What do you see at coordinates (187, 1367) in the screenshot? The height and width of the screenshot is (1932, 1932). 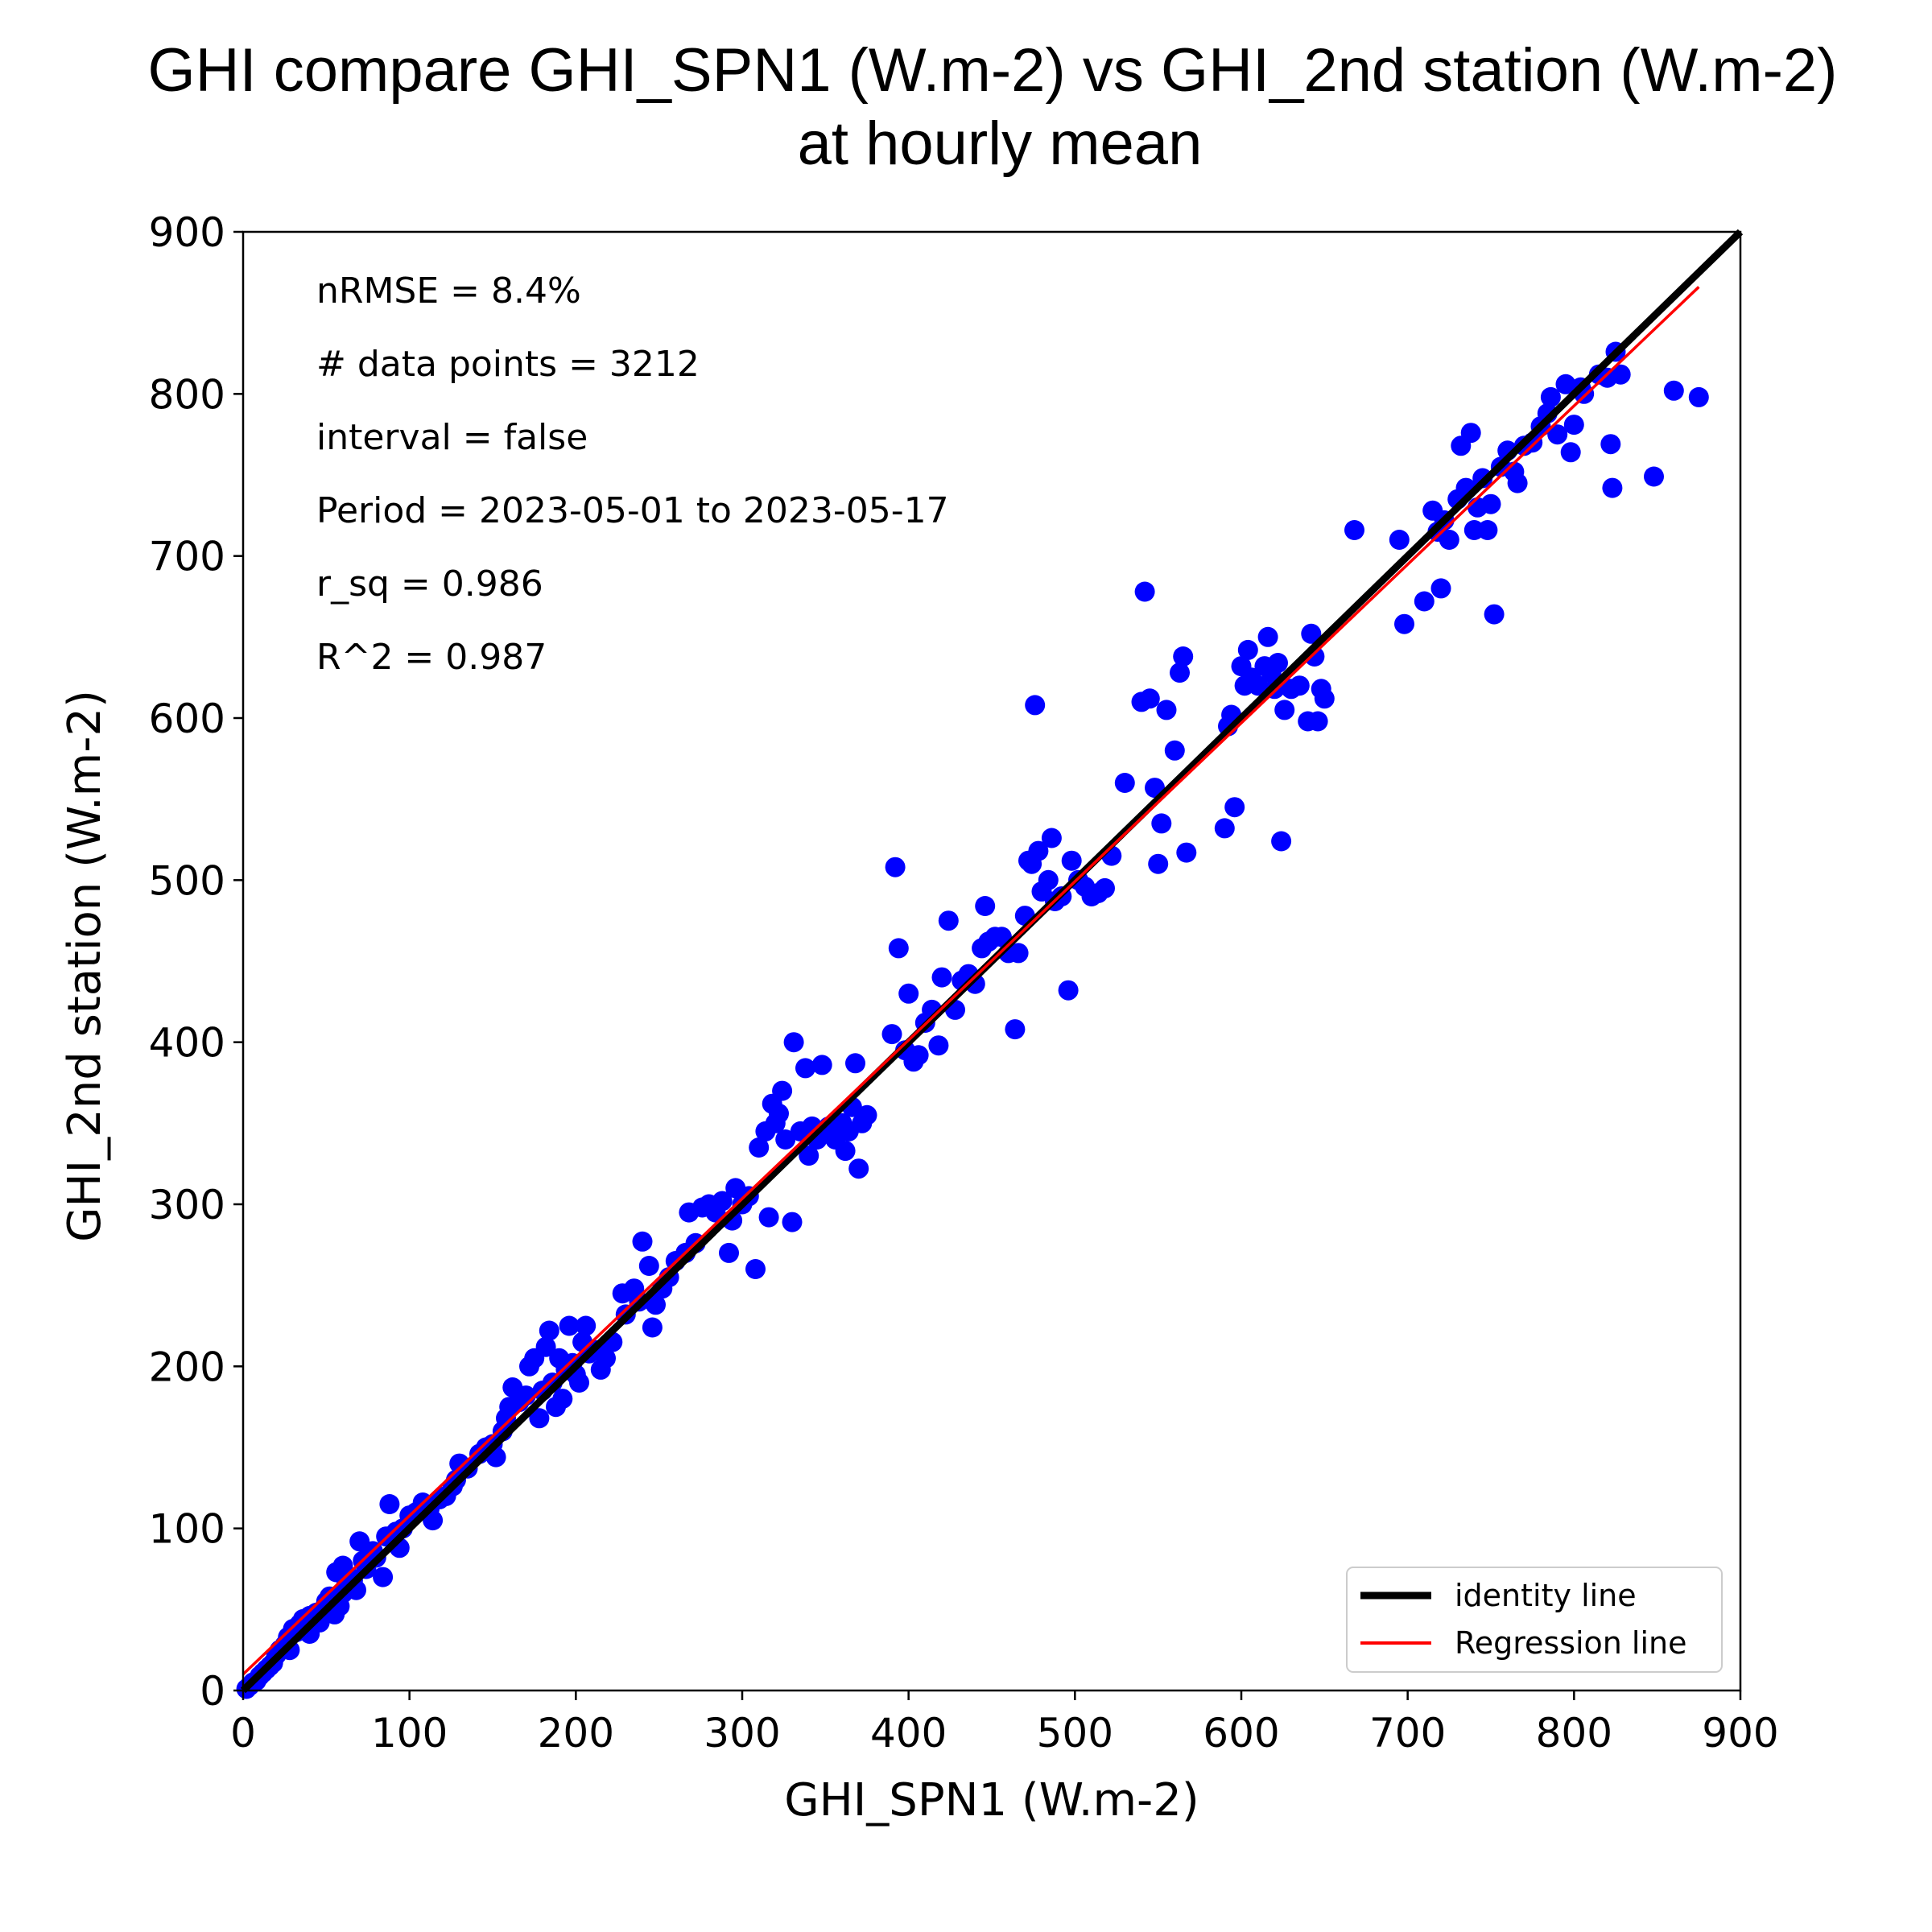 I see `y-tick-label: 200` at bounding box center [187, 1367].